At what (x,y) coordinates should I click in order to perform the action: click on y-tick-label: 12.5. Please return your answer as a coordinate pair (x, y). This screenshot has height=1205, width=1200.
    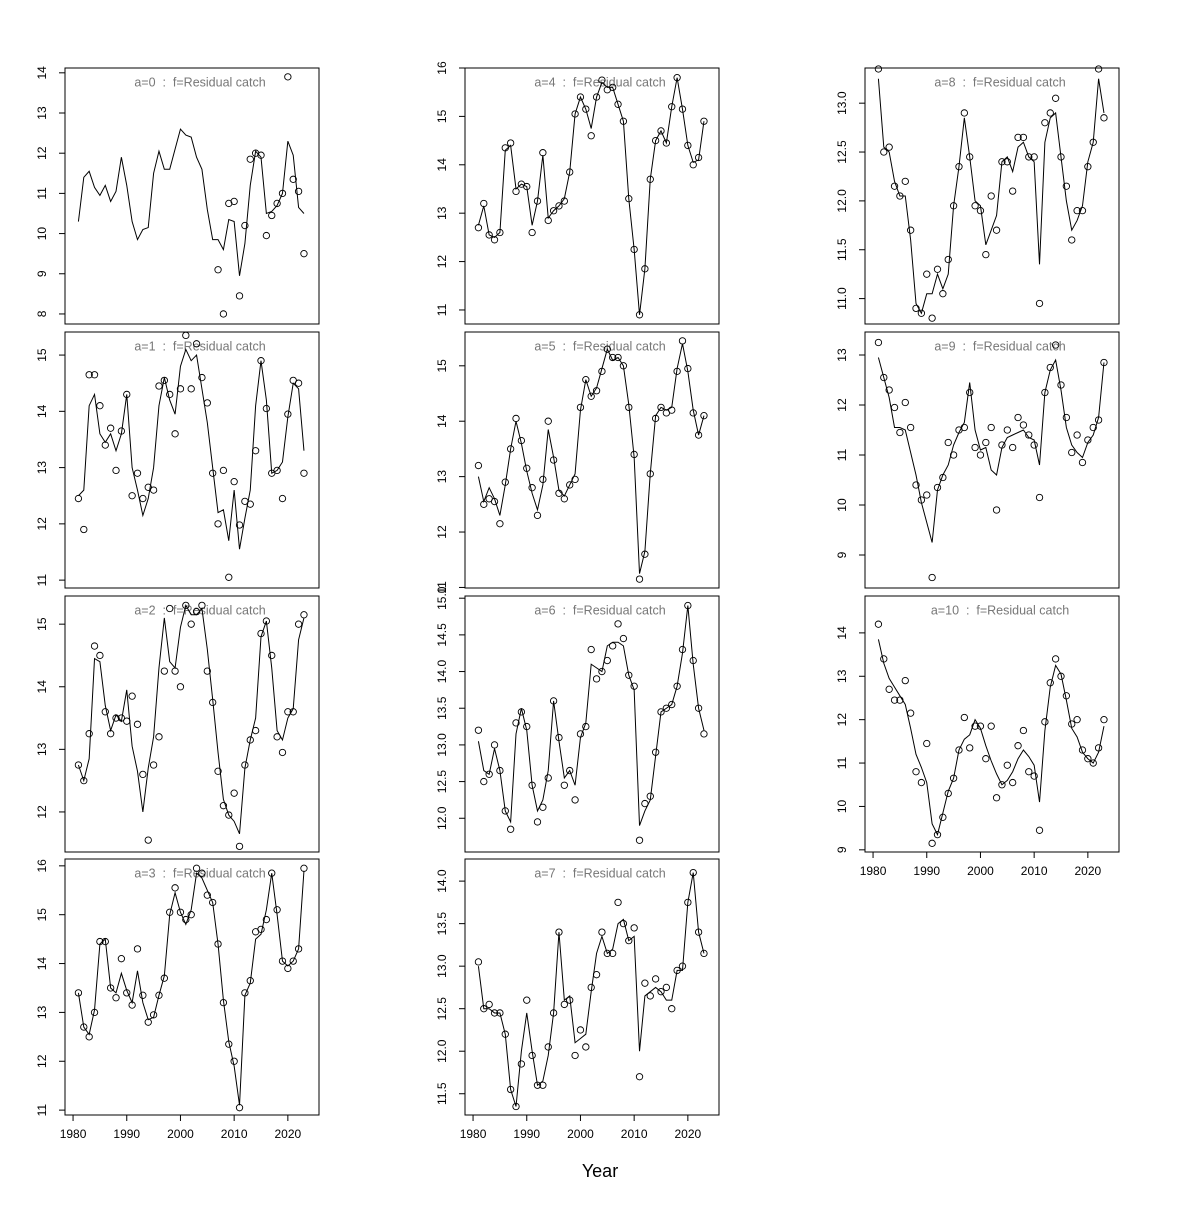
    Looking at the image, I should click on (442, 782).